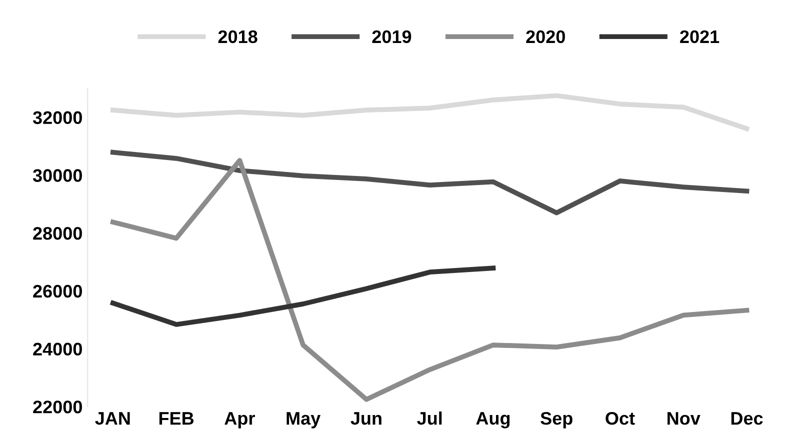 This screenshot has width=796, height=442. I want to click on y-tick-label: 28000, so click(57, 233).